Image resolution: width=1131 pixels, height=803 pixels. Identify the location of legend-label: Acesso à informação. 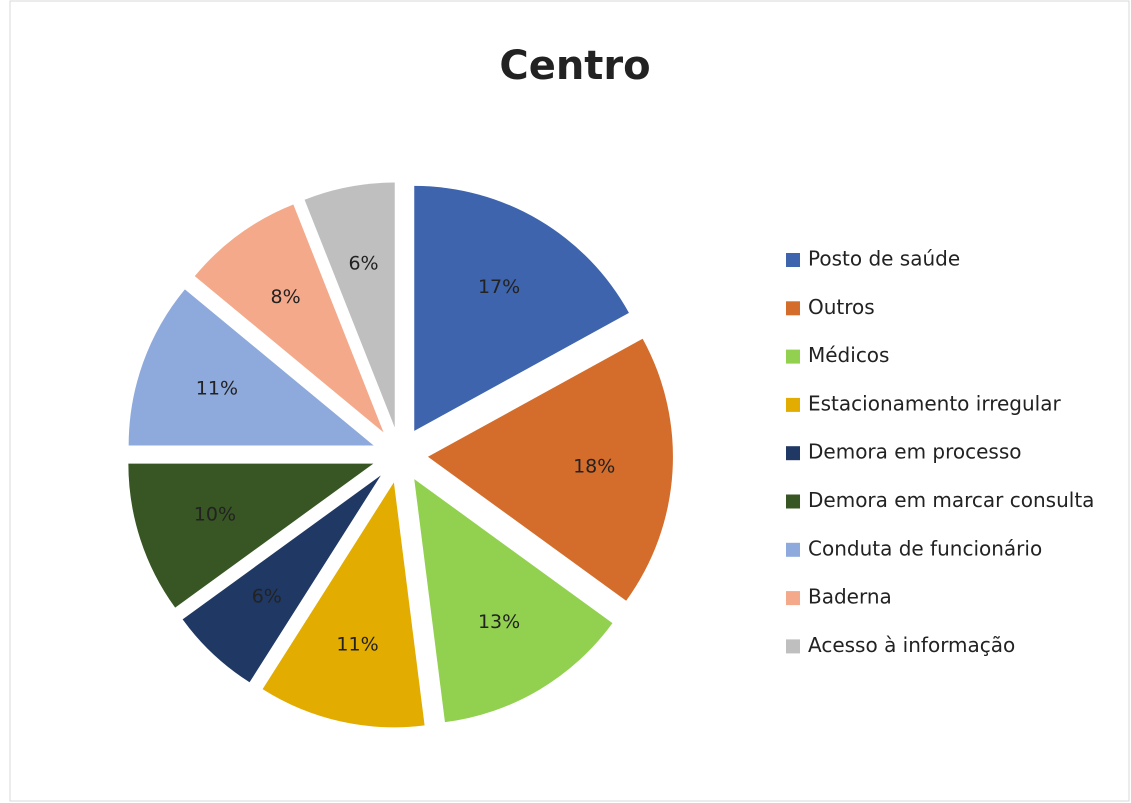
(911, 645).